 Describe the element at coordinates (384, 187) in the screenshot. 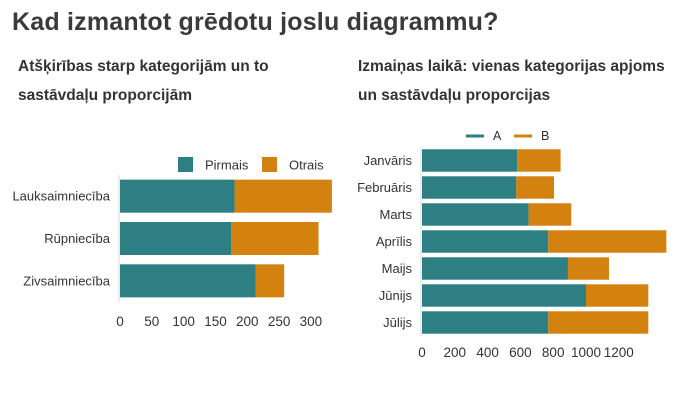

I see `category-label: Februāris` at that location.